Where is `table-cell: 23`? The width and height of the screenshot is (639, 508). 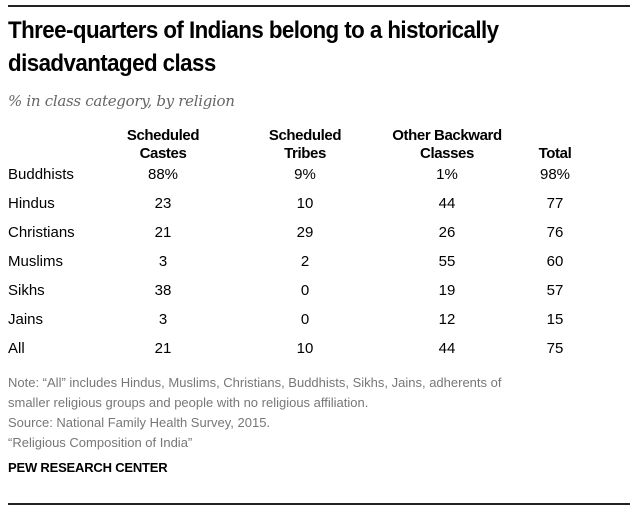
table-cell: 23 is located at coordinates (163, 203).